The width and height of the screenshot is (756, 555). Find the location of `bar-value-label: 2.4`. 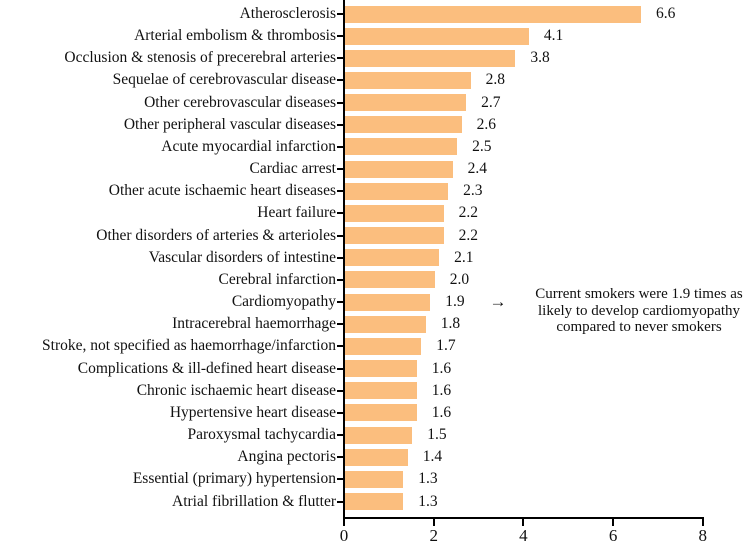

bar-value-label: 2.4 is located at coordinates (477, 169).